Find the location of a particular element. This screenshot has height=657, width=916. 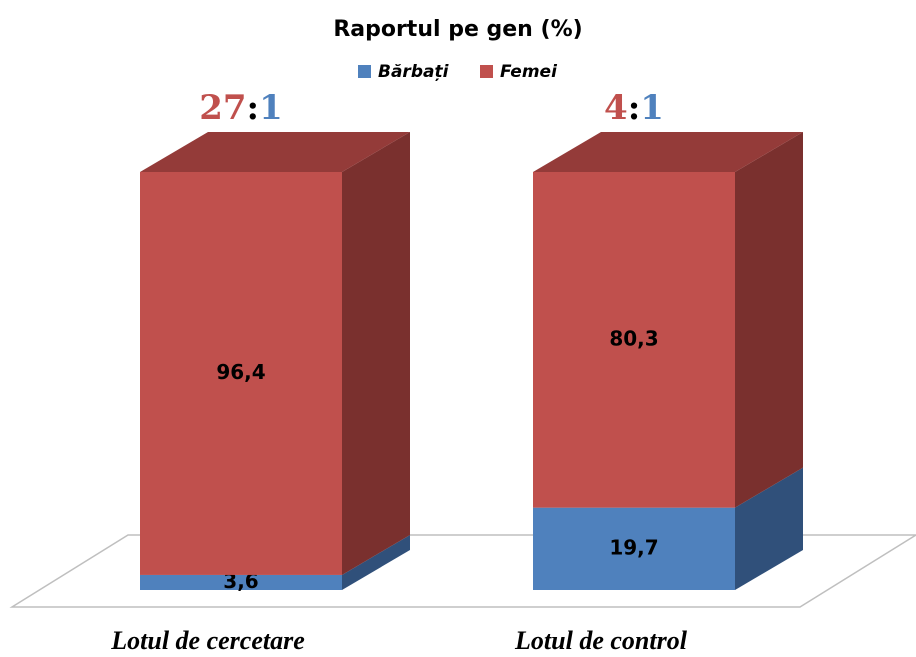

x-tick-label: Lotul de cercetare is located at coordinates (207, 640).